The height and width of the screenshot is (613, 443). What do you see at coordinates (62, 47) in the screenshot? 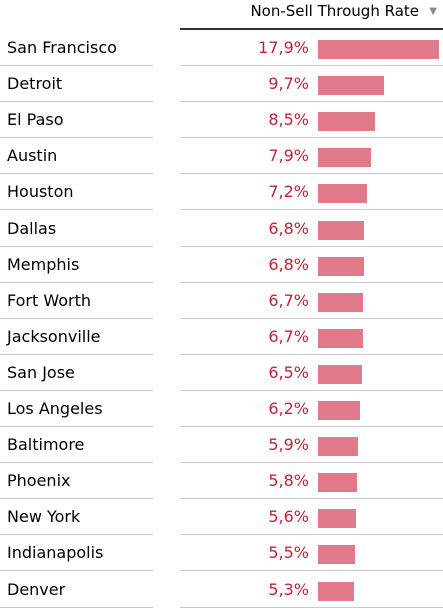
I see `city-label: San Francisco` at bounding box center [62, 47].